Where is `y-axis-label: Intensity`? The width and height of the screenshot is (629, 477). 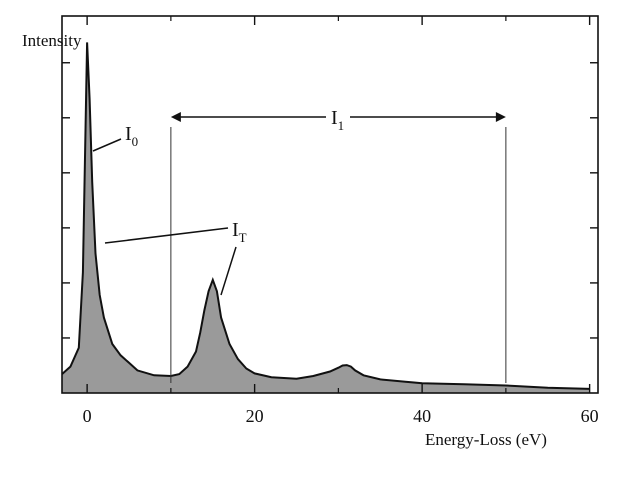
y-axis-label: Intensity is located at coordinates (52, 40).